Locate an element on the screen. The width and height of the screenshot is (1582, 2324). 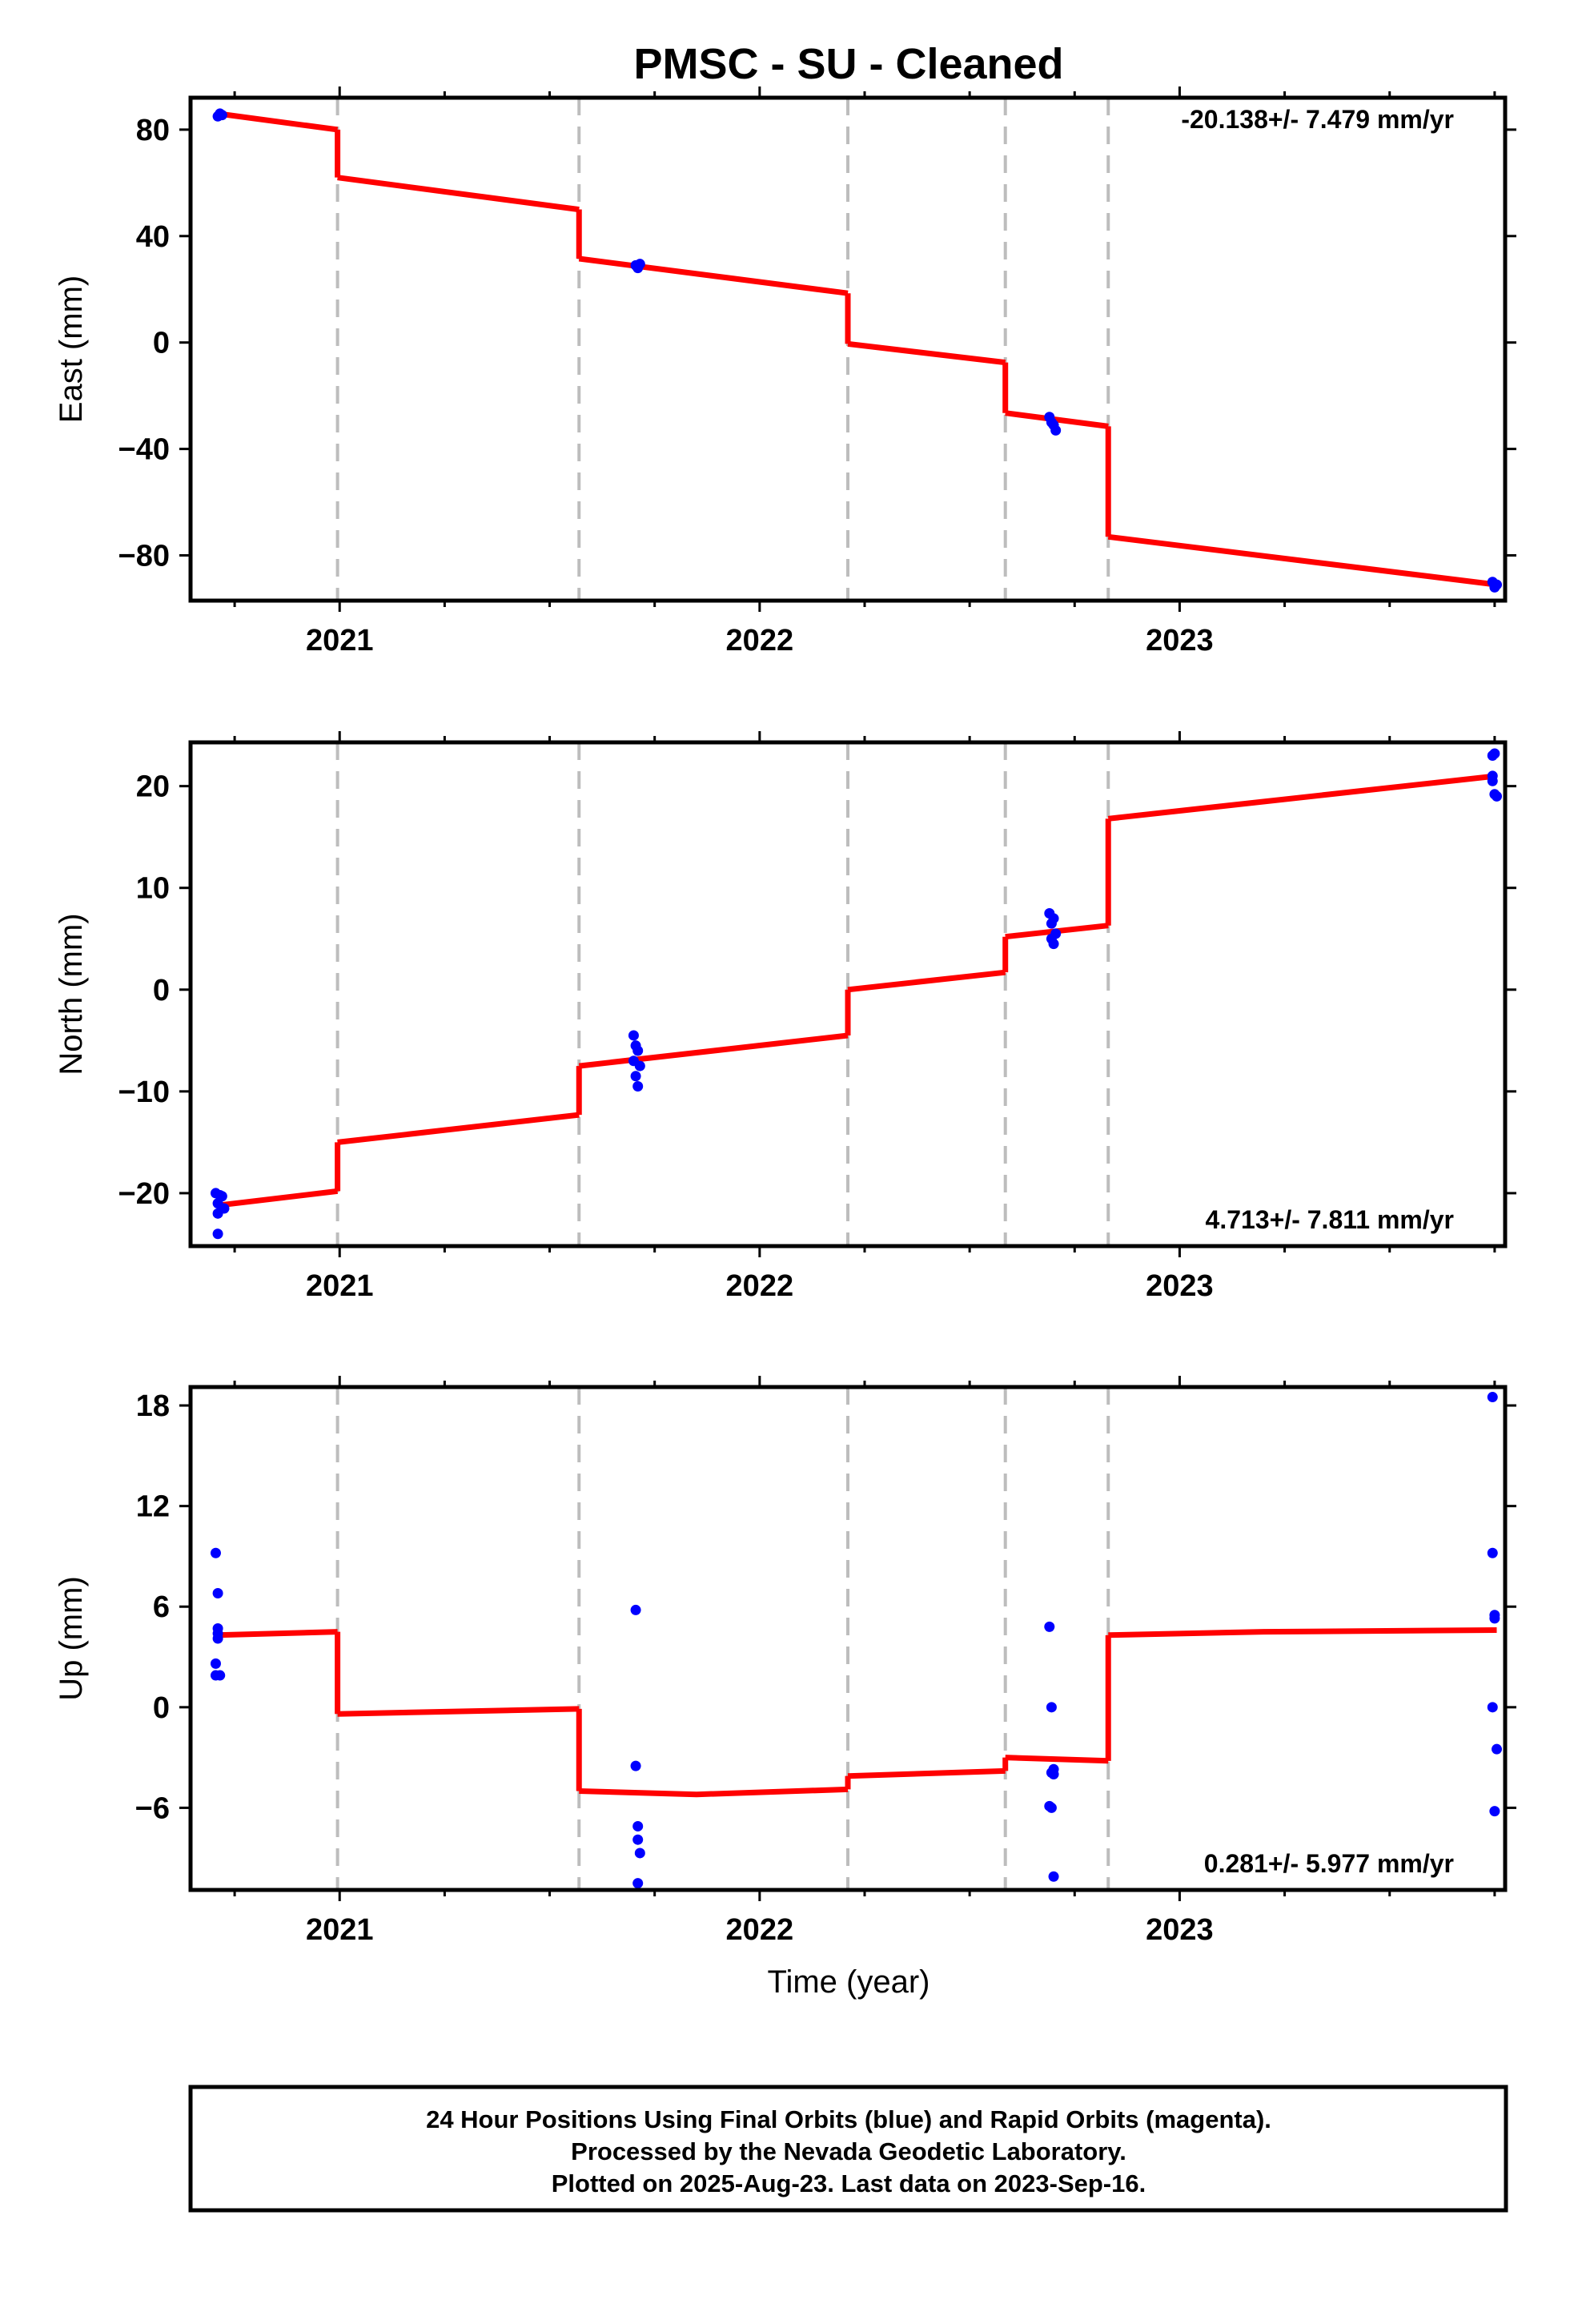
north-x-tick-label: 2022 is located at coordinates (760, 1286).